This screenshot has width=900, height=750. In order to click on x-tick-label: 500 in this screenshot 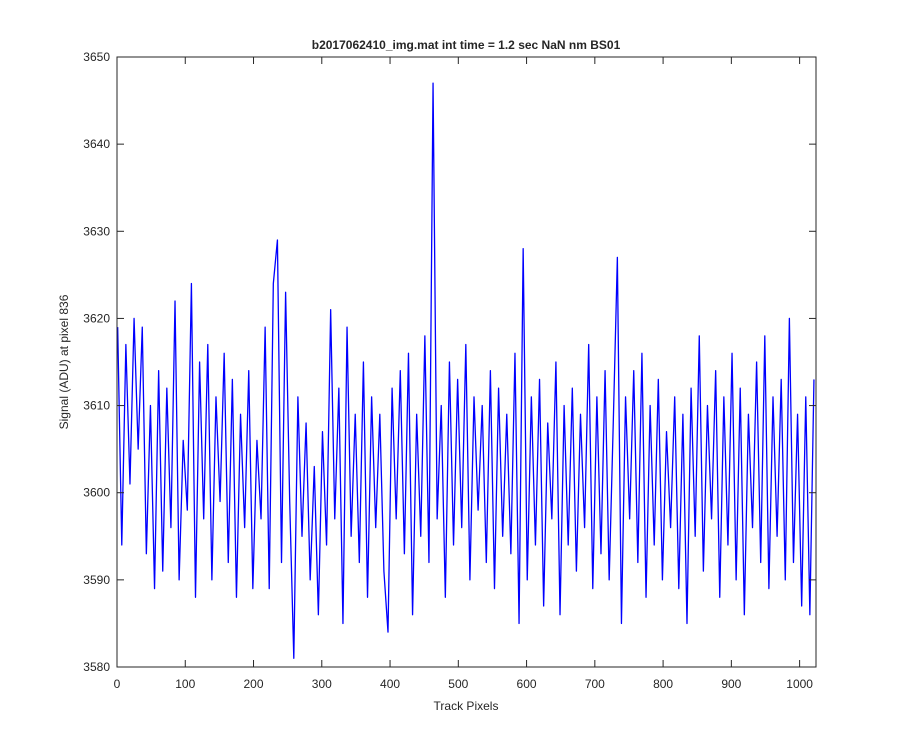, I will do `click(458, 684)`.